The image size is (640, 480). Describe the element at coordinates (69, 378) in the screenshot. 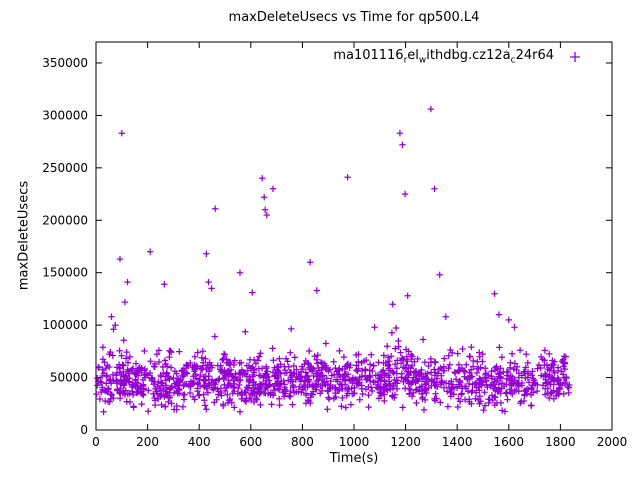

I see `y-tick-label: 50000` at that location.